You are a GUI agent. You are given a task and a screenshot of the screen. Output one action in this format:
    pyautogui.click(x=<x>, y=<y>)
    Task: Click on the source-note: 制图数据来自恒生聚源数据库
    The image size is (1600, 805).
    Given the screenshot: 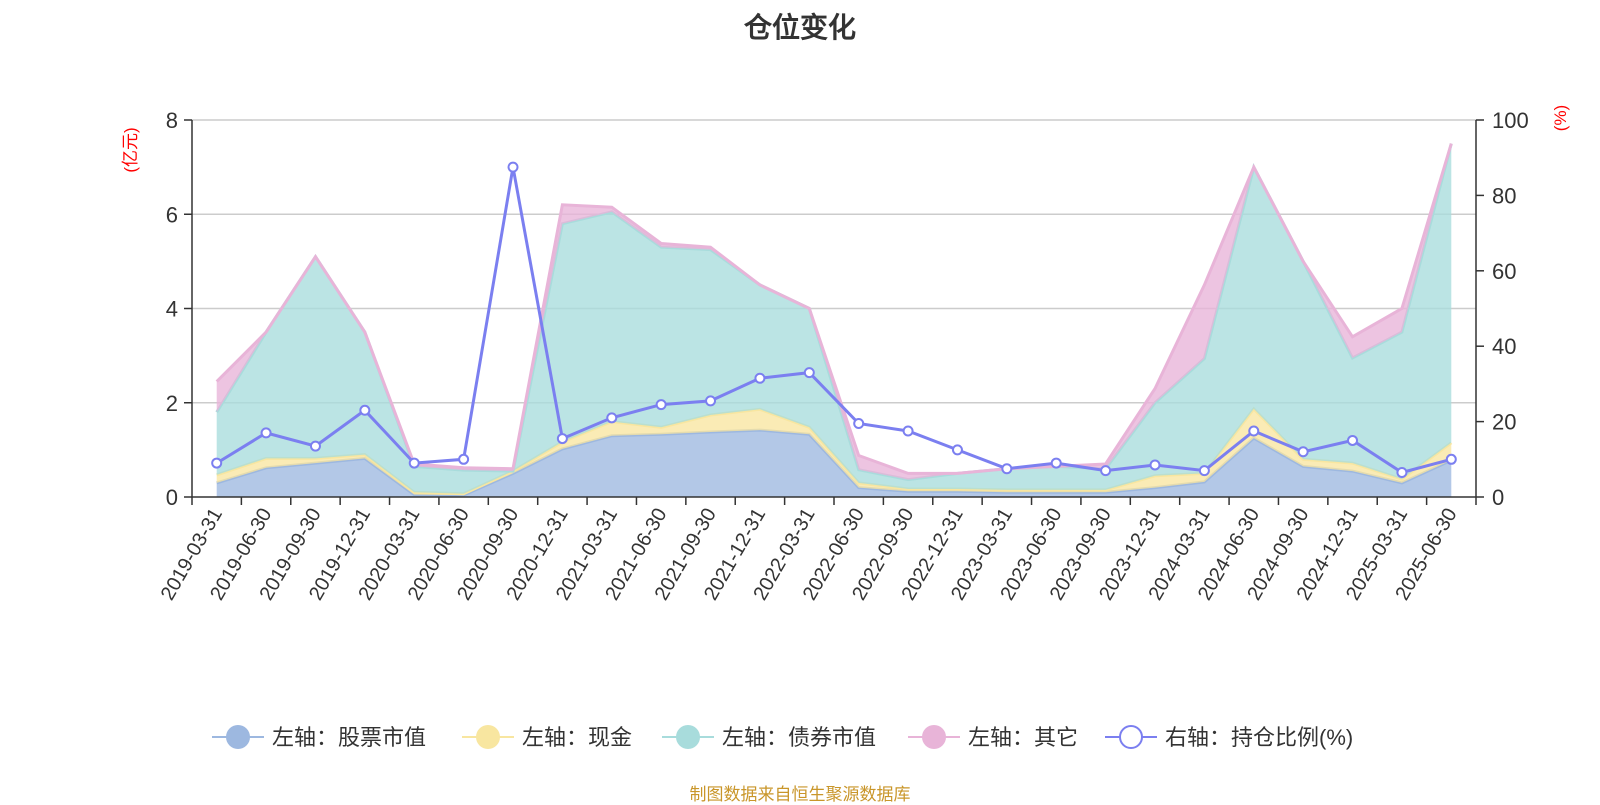 What is the action you would take?
    pyautogui.click(x=800, y=794)
    